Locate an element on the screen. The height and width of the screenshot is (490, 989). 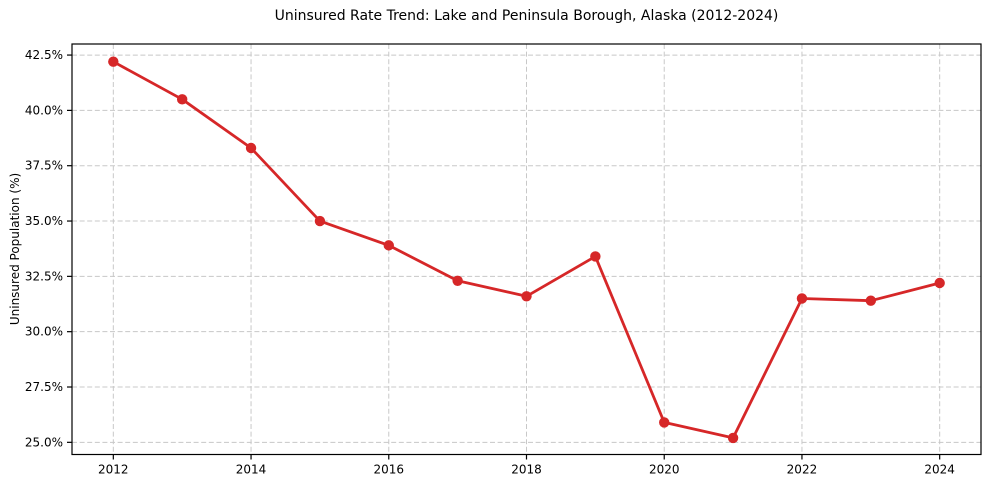
x-tick-label: 2014 is located at coordinates (251, 470).